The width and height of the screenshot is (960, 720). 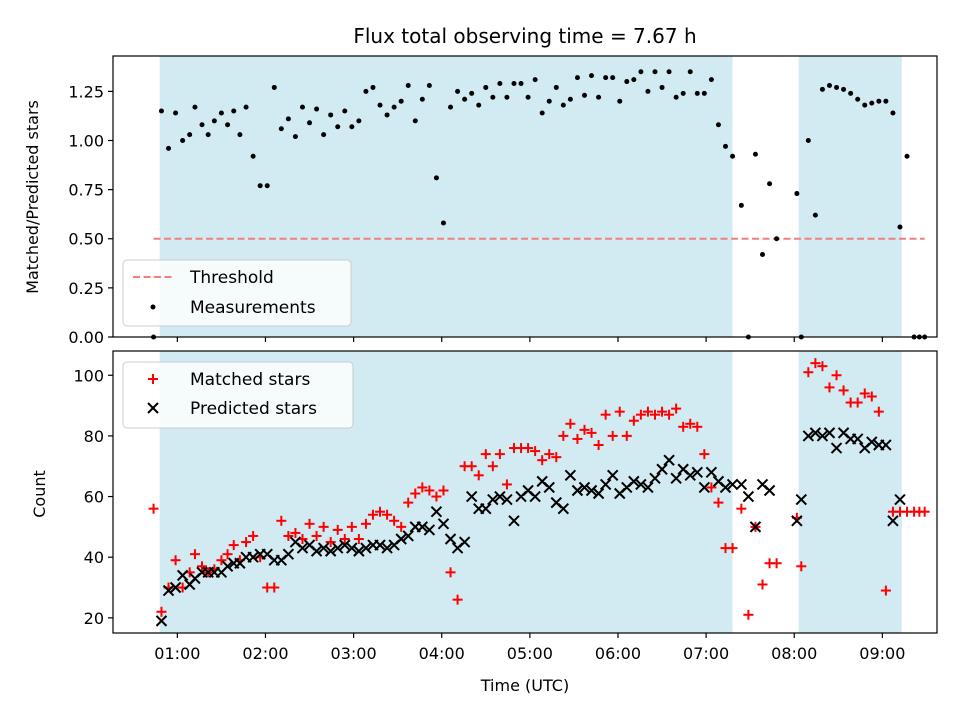 I want to click on legend-measurements-label: Measurements, so click(x=253, y=308).